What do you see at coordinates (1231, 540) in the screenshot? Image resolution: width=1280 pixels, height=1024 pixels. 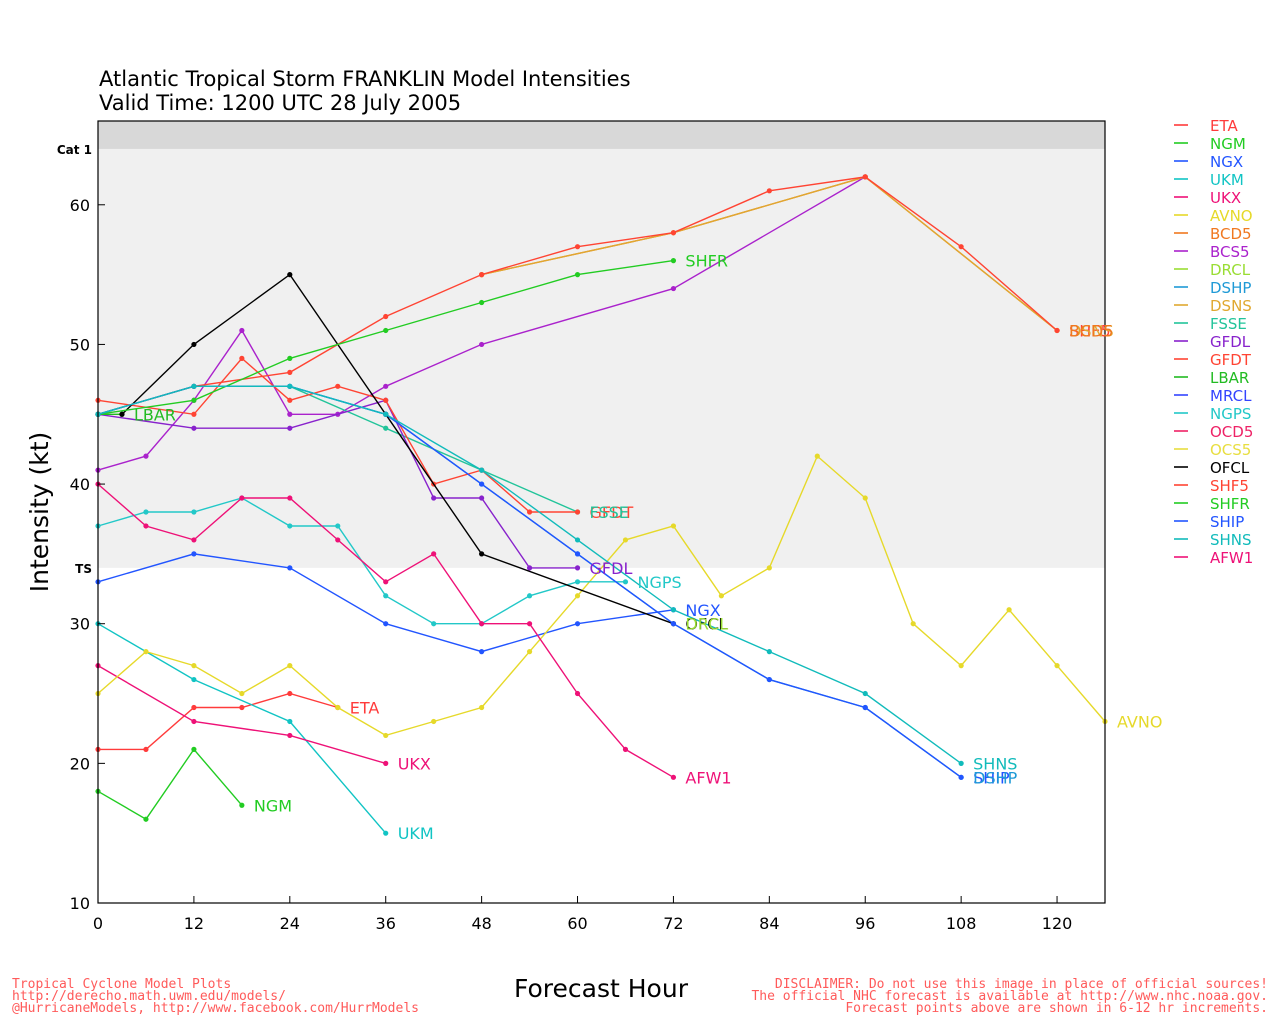 I see `legend-label: SHNS` at bounding box center [1231, 540].